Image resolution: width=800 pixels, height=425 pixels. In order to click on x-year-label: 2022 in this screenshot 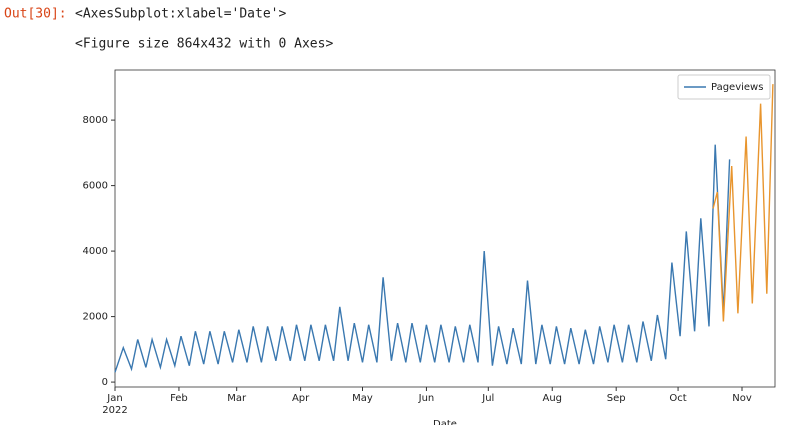, I will do `click(114, 410)`.